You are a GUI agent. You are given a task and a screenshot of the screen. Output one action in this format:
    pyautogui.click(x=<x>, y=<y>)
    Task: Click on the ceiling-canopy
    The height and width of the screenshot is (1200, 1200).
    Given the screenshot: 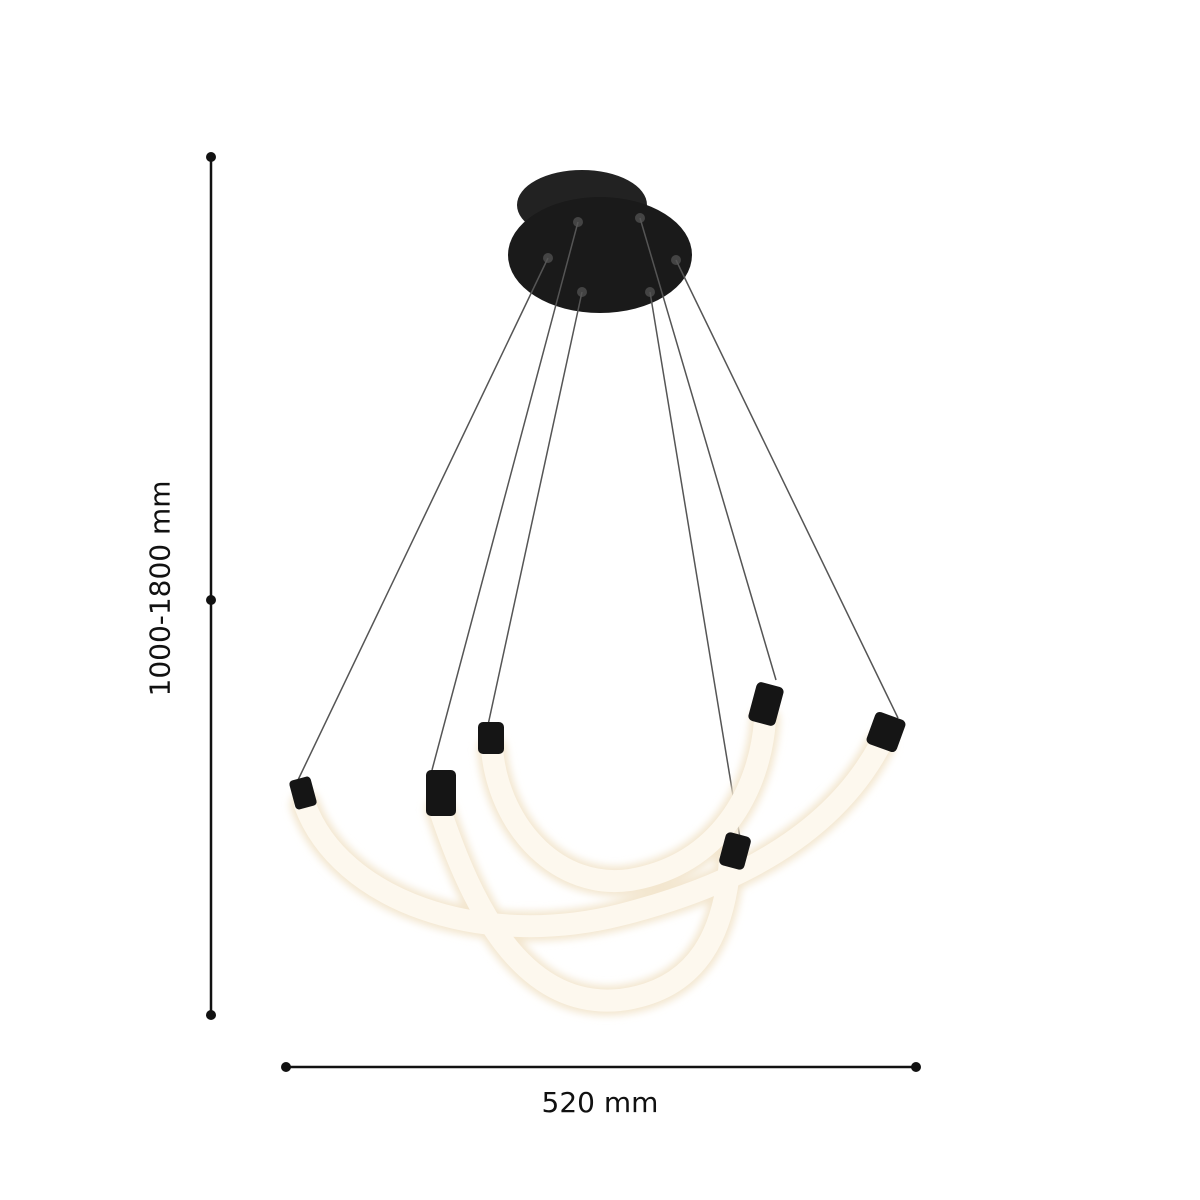 What is the action you would take?
    pyautogui.click(x=600, y=241)
    